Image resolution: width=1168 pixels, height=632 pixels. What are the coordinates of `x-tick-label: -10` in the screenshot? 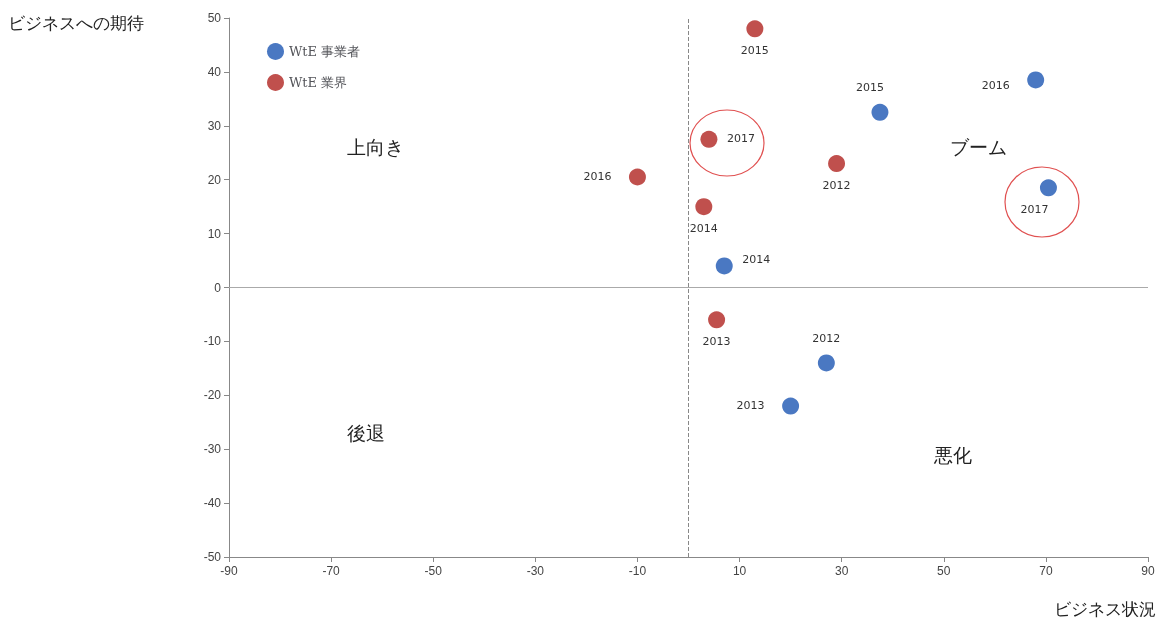 It's located at (637, 571).